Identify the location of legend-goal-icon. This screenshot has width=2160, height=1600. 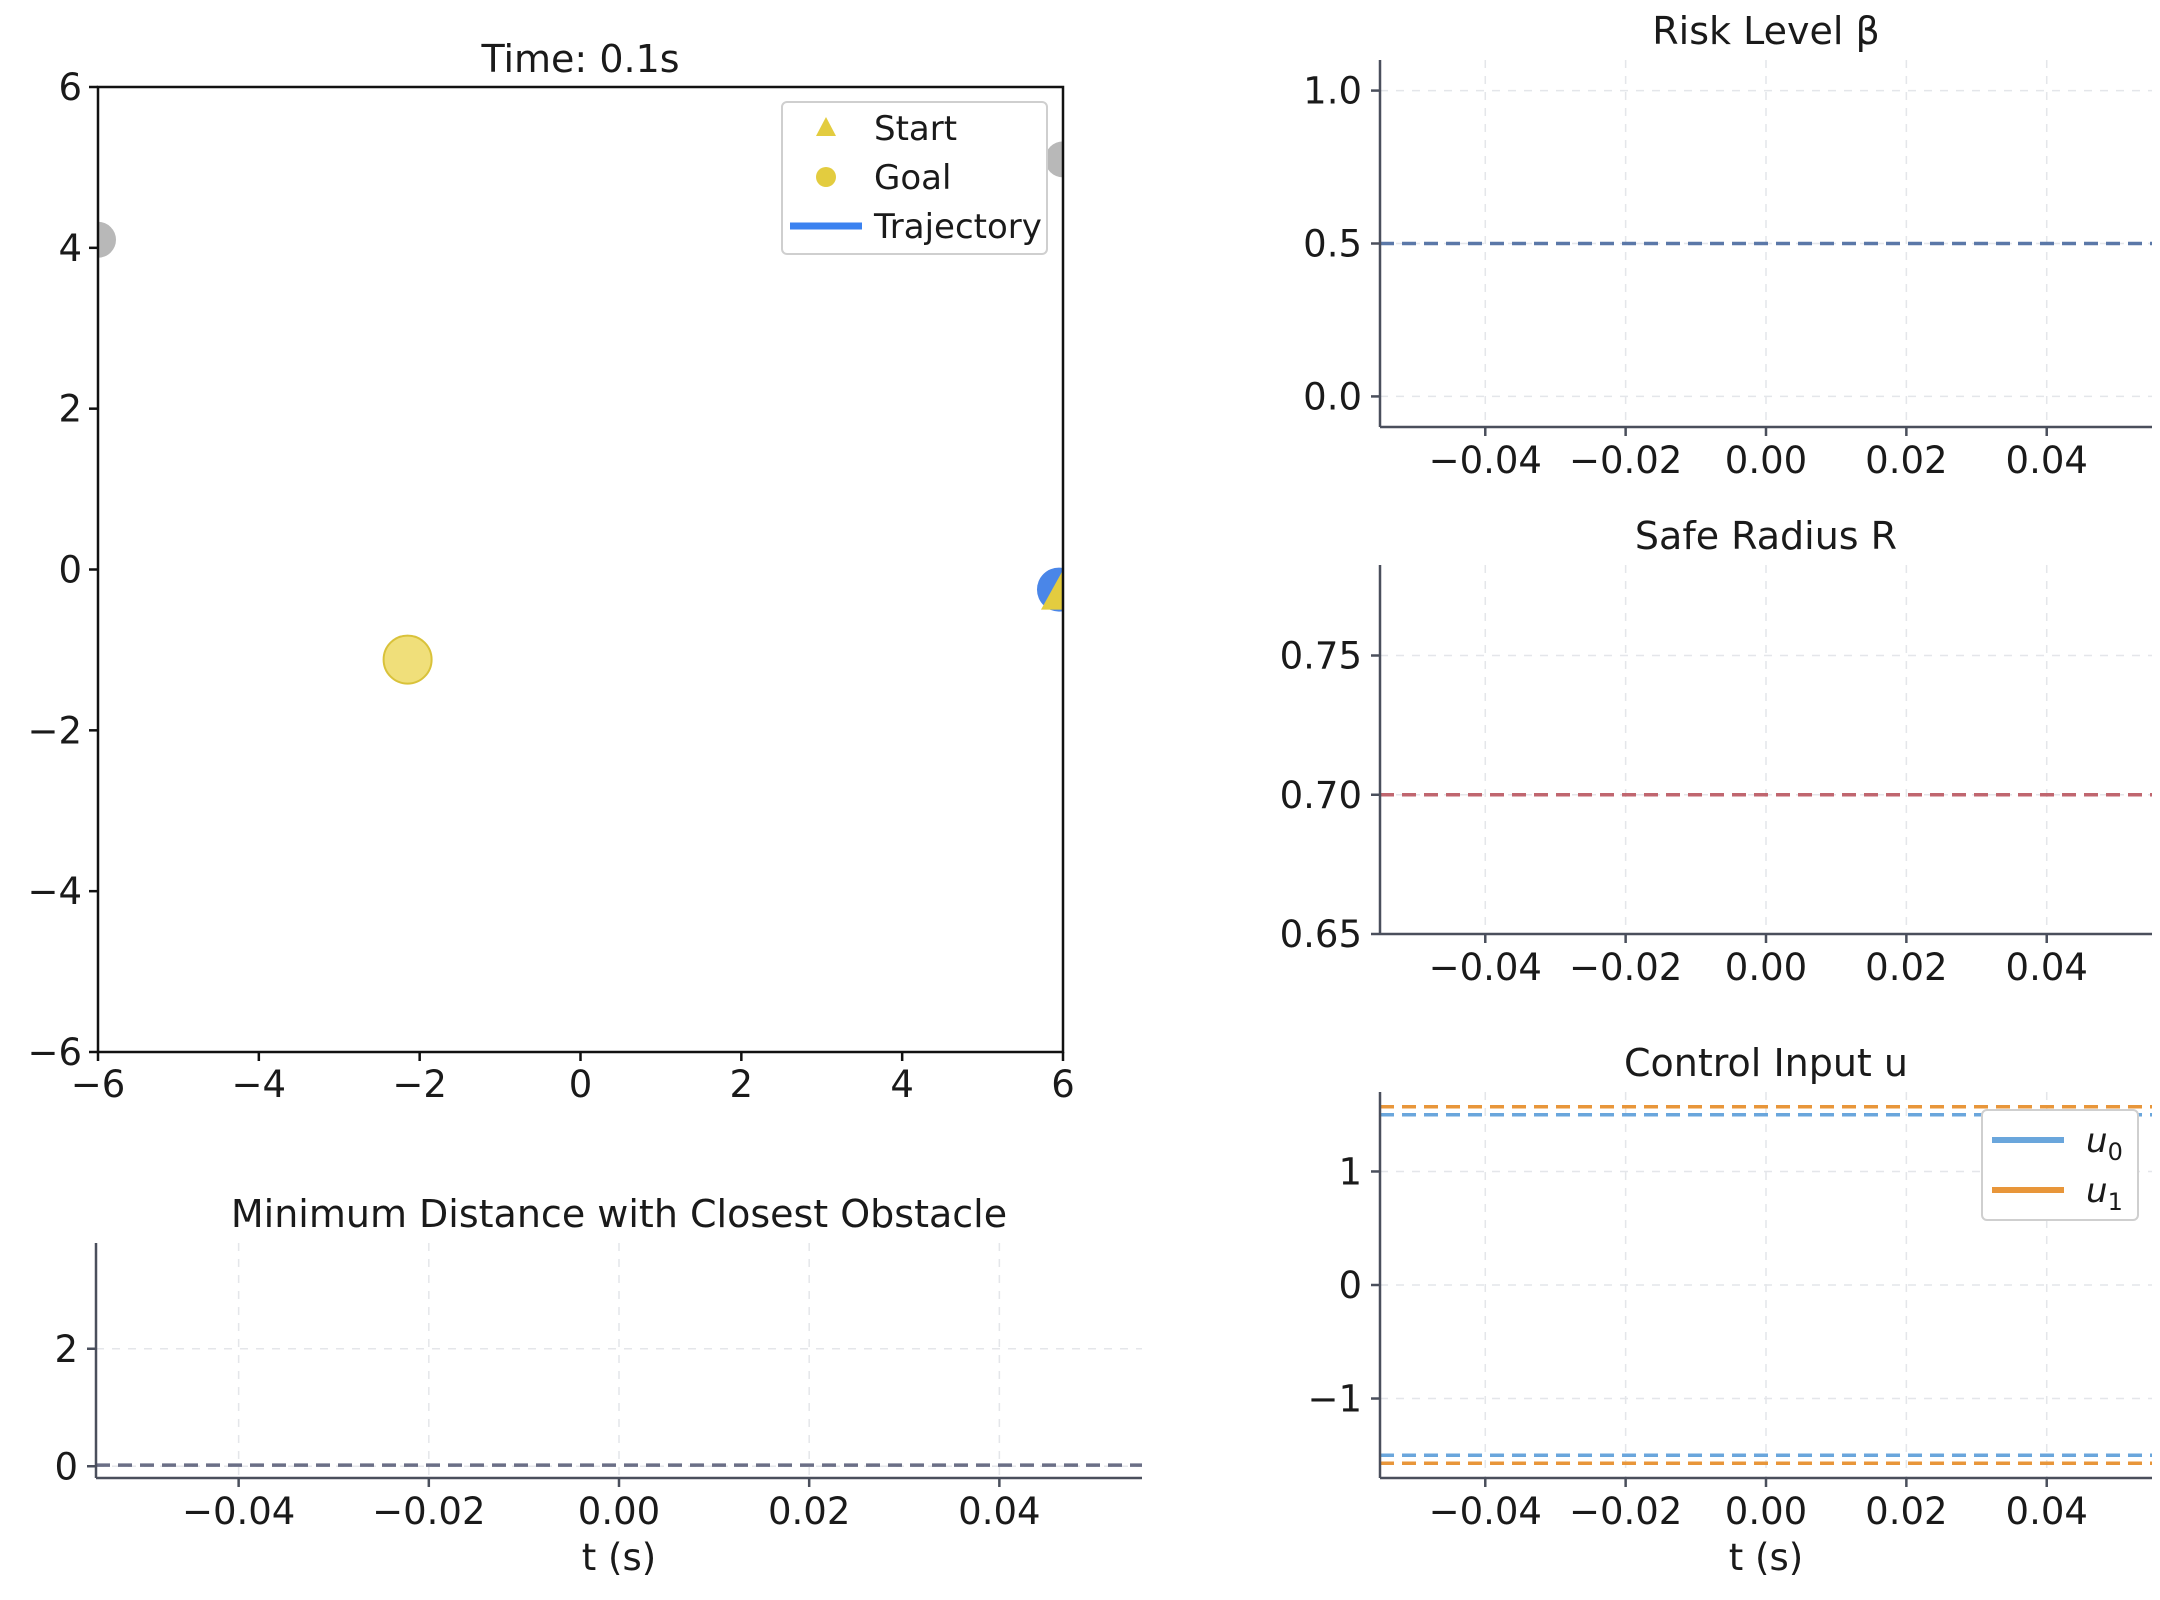
(826, 177).